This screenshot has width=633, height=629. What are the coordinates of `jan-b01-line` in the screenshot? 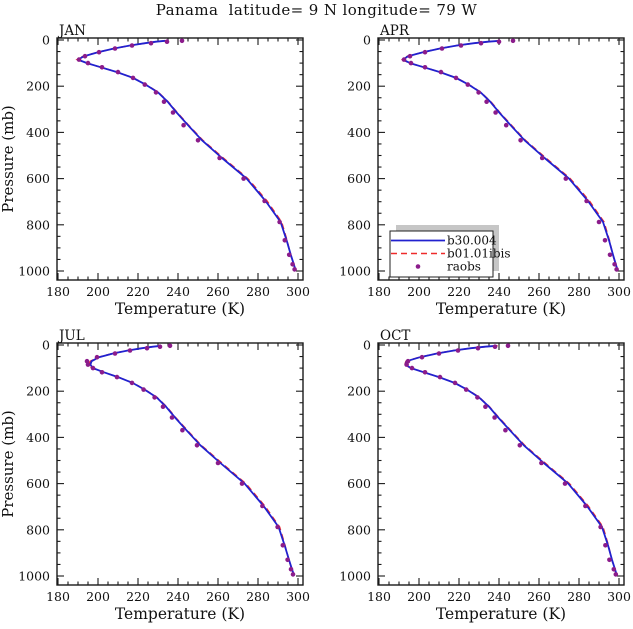 It's located at (185, 155).